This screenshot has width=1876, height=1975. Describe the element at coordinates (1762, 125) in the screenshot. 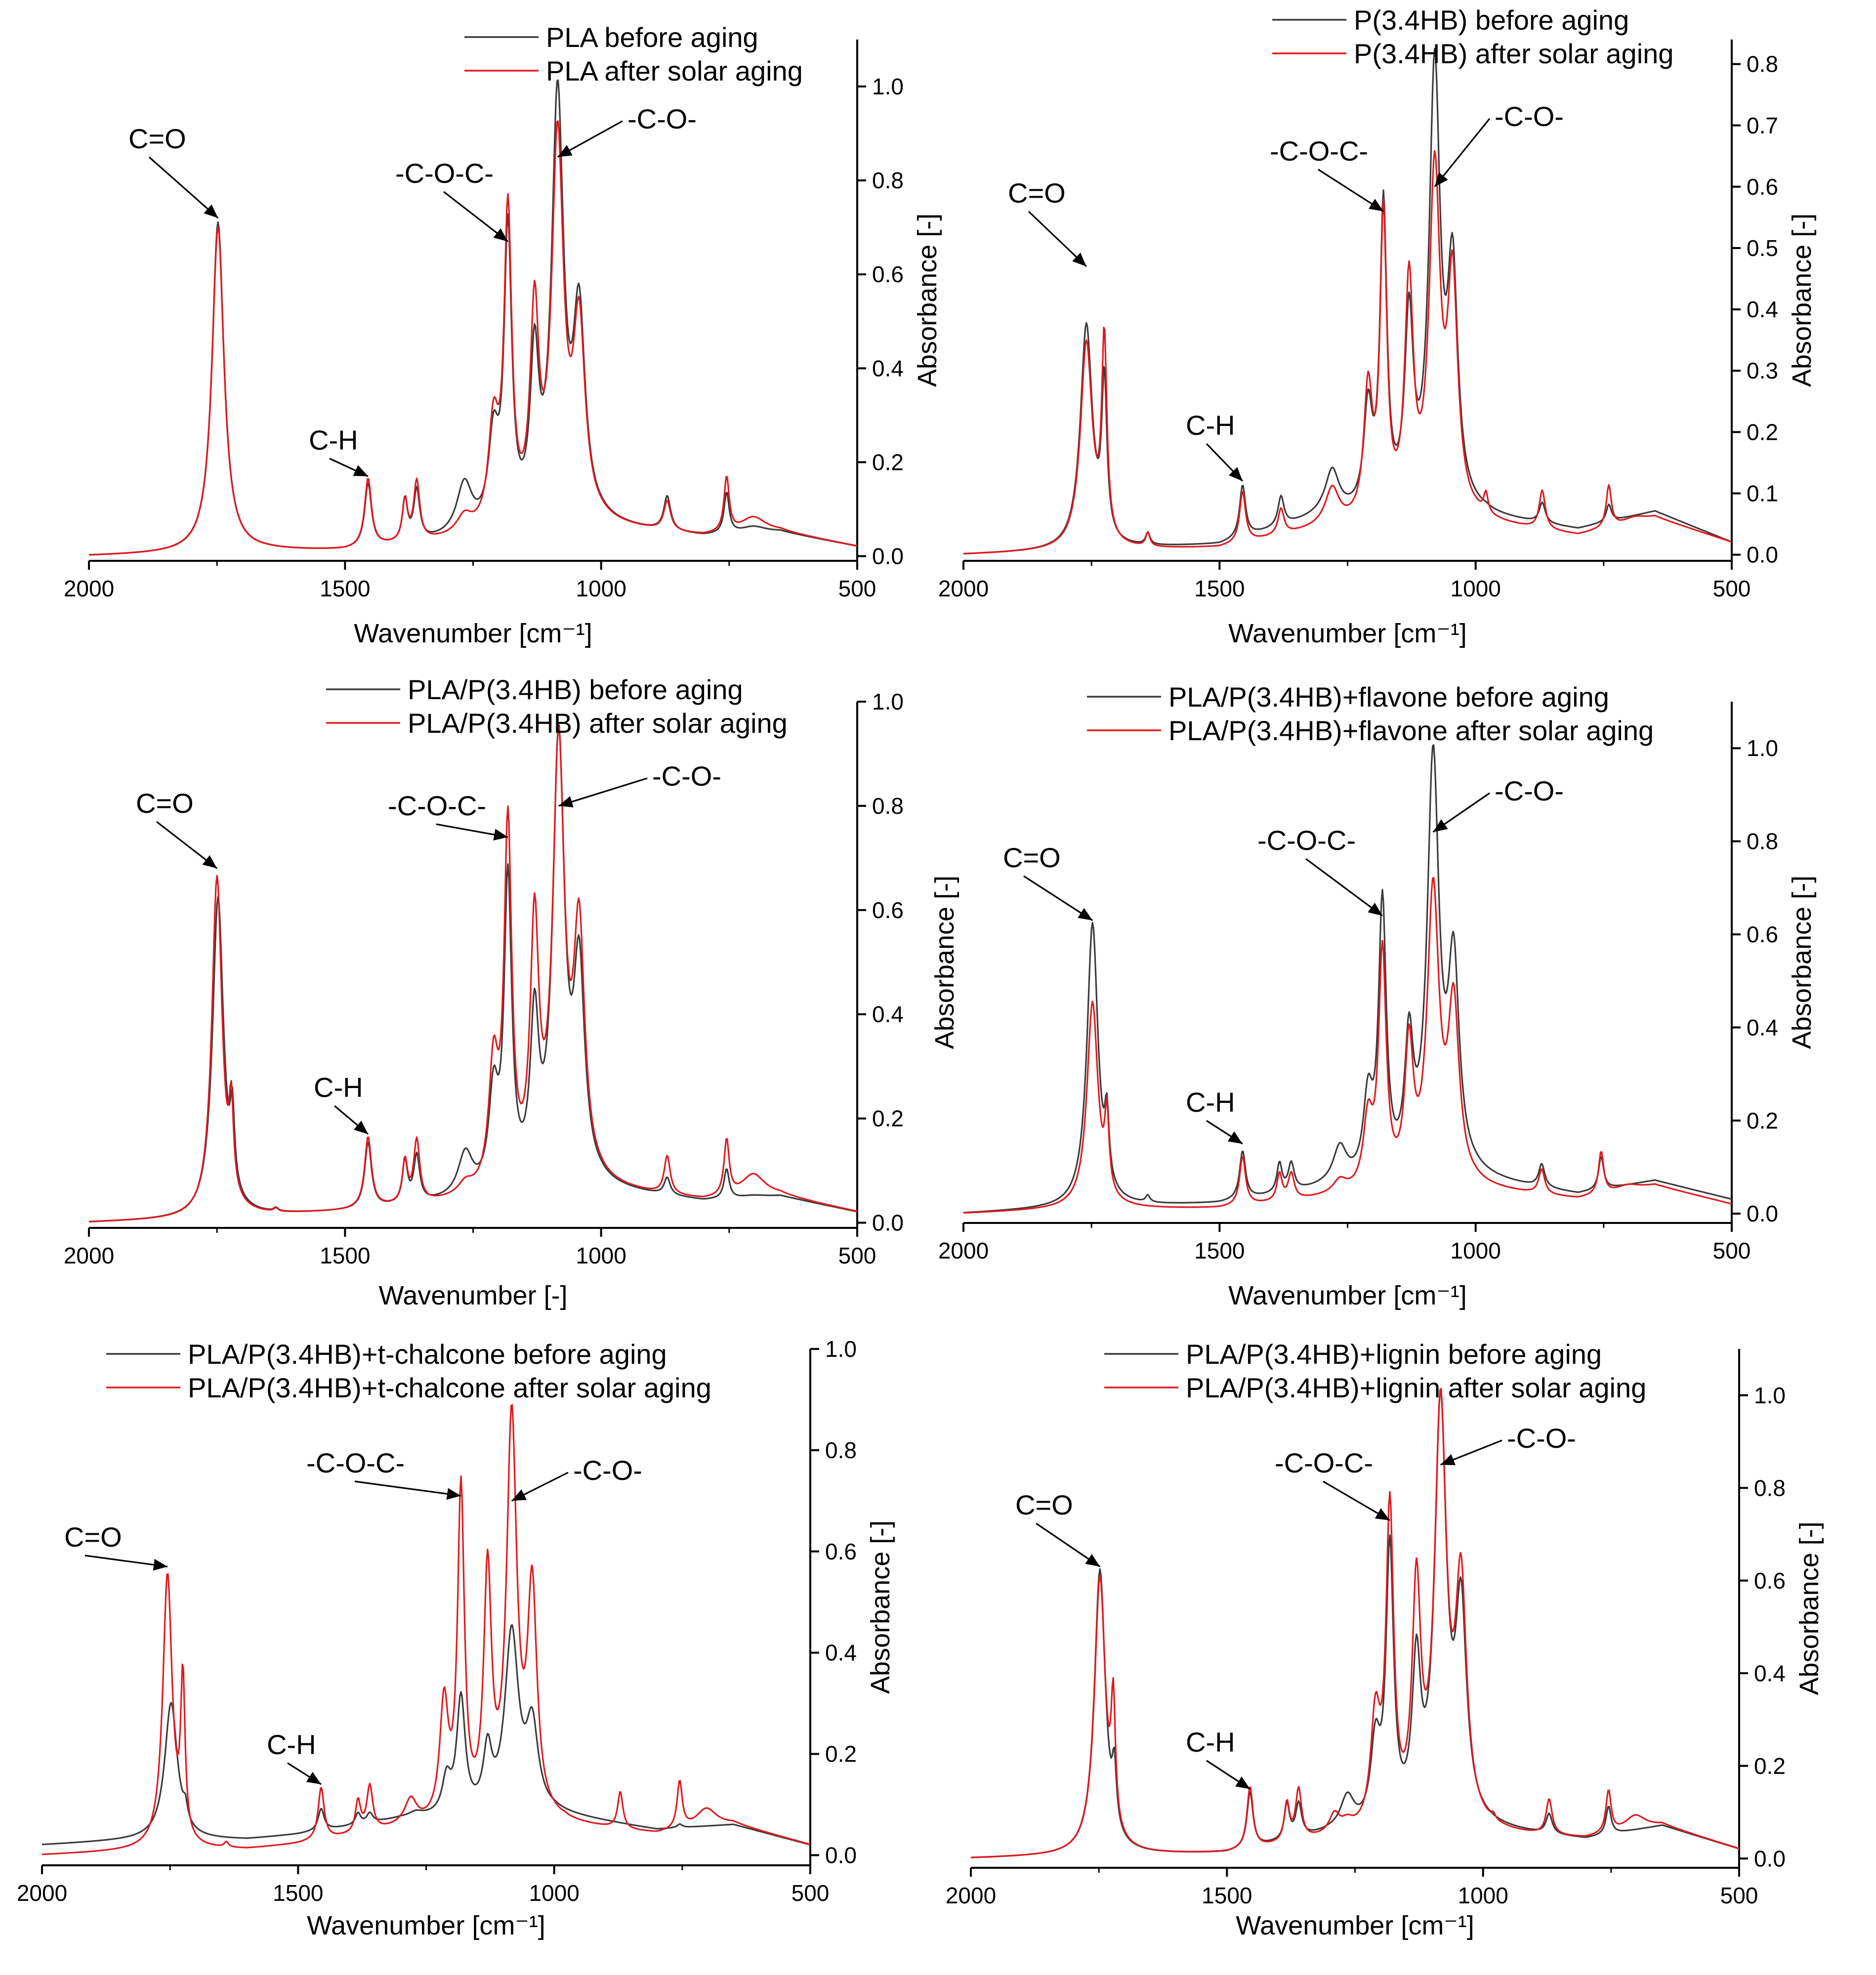

I see `y-tick-label: 0.7` at that location.